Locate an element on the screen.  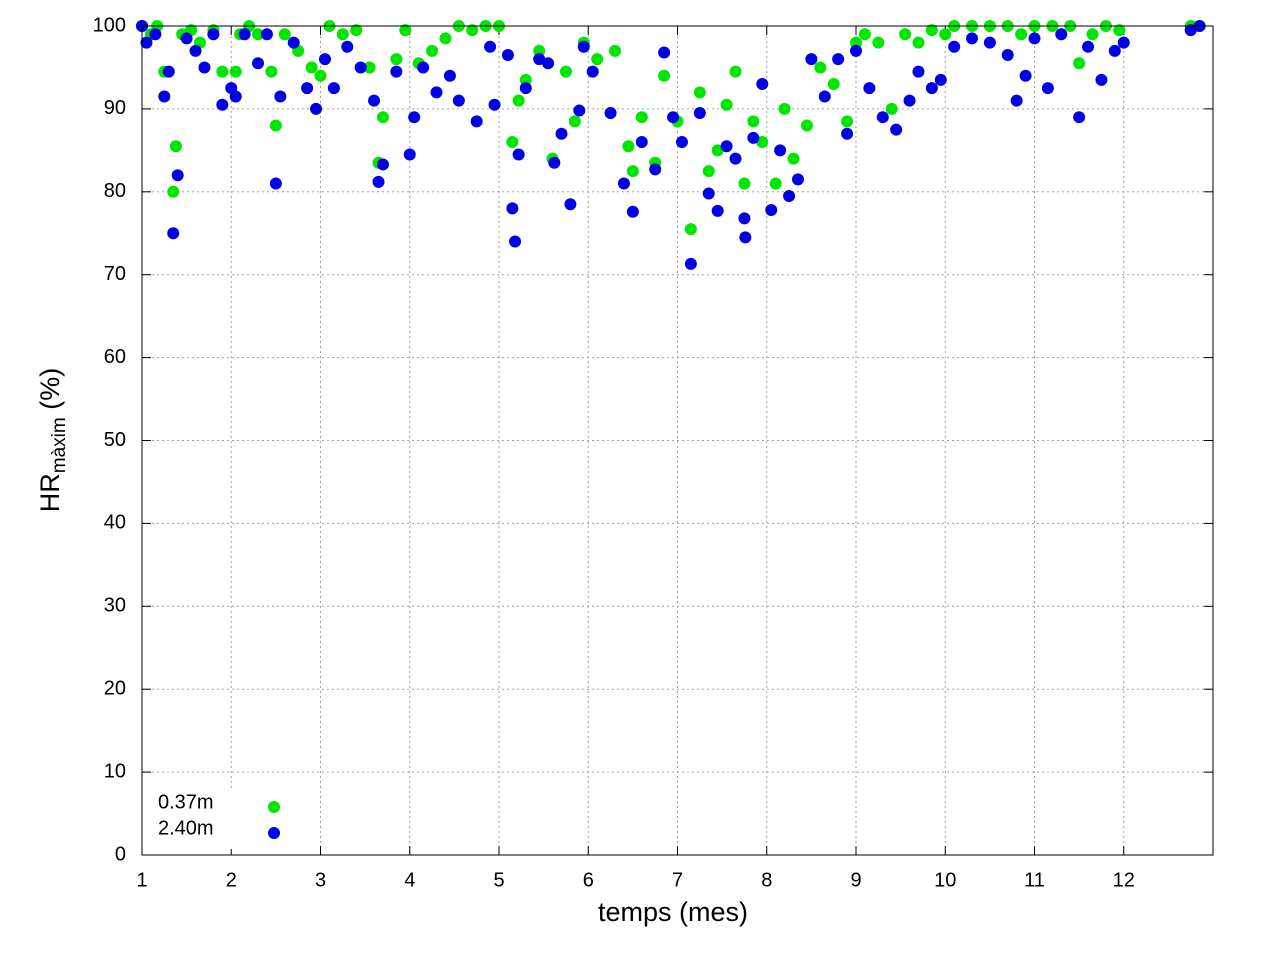
x-tick-label: 1 is located at coordinates (141, 880).